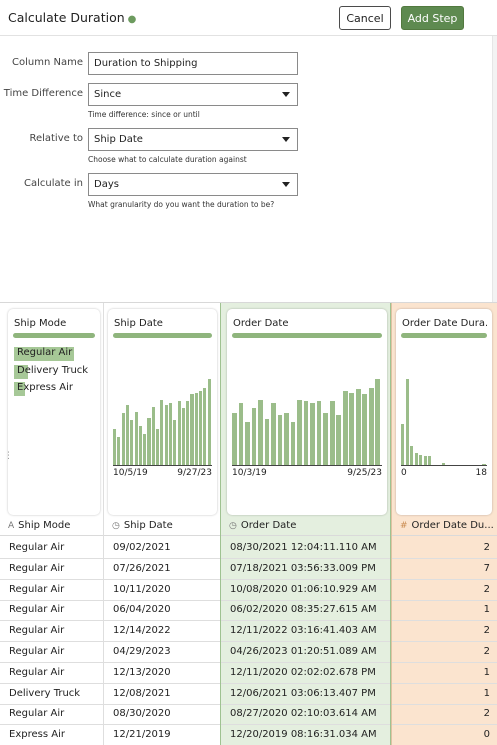 This screenshot has height=745, width=497. Describe the element at coordinates (305, 611) in the screenshot. I see `table-cell: 06/02/2020 08:35:27.615 AM` at that location.